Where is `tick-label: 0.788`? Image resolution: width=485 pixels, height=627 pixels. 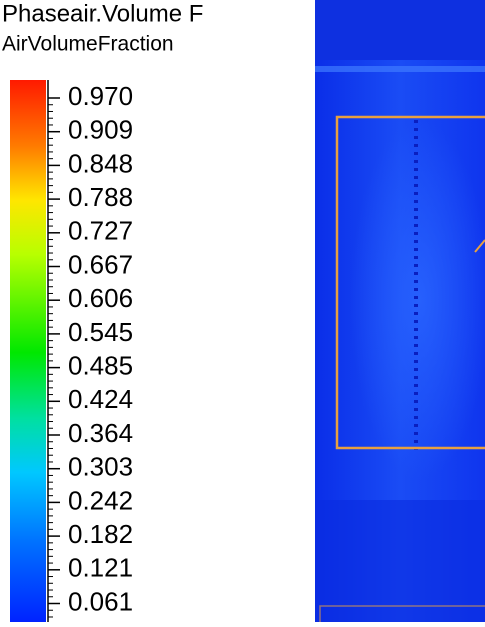 tick-label: 0.788 is located at coordinates (100, 197).